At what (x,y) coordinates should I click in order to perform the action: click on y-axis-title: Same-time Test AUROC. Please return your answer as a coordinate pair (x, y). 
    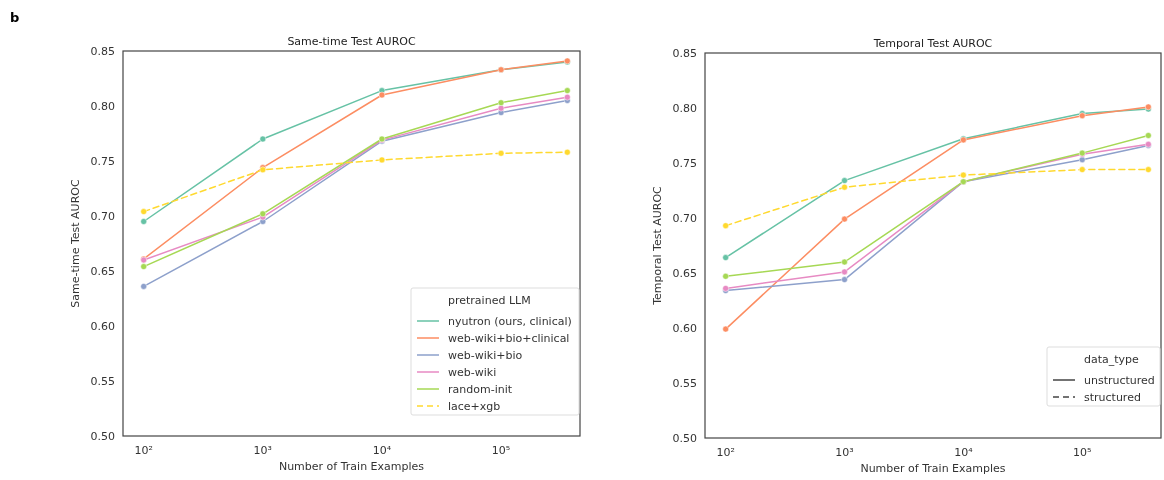
    Looking at the image, I should click on (75, 243).